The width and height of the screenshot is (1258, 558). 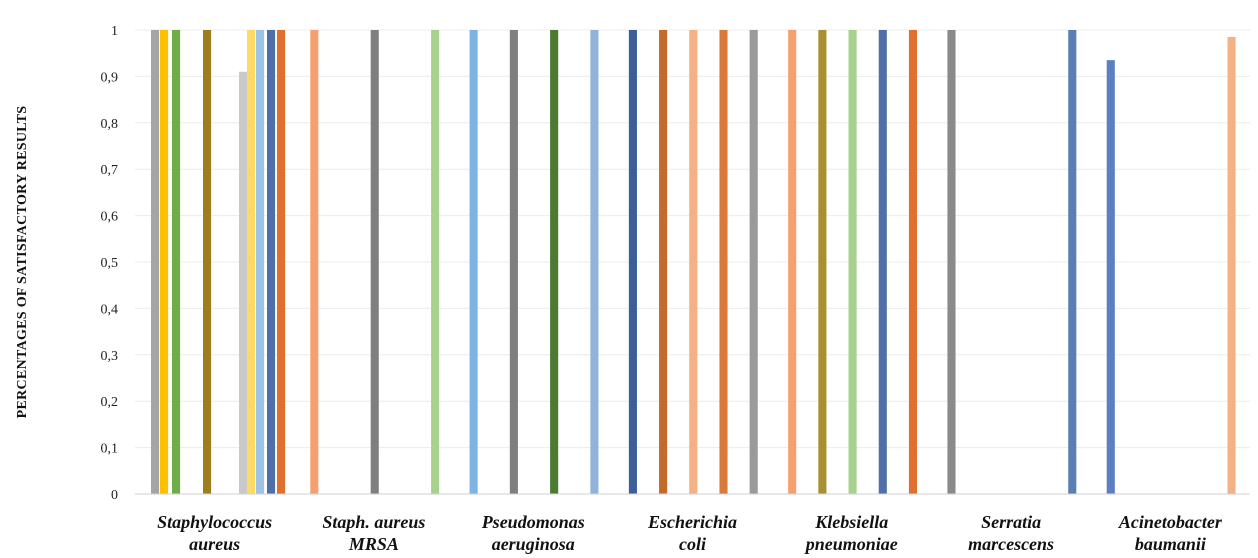 I want to click on y-tick-label: 0,1, so click(x=110, y=449).